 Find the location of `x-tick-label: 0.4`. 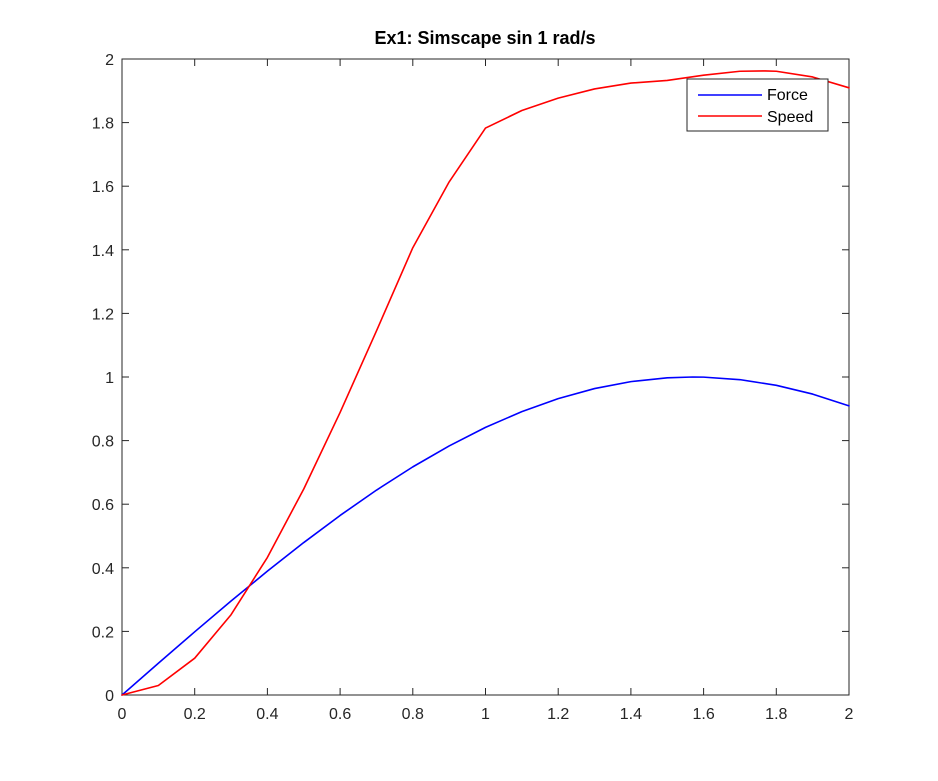

x-tick-label: 0.4 is located at coordinates (267, 714).